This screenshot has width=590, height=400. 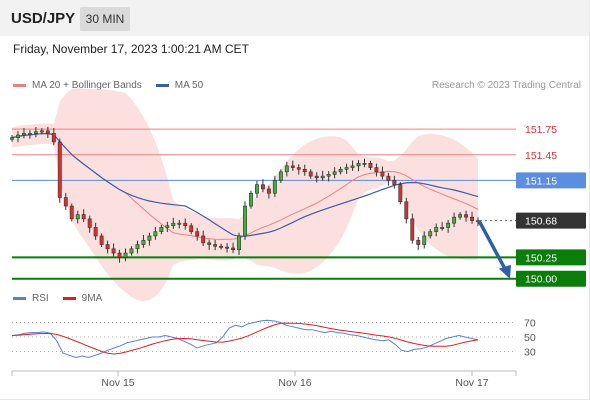 What do you see at coordinates (294, 383) in the screenshot?
I see `x-tick-label: Nov 16` at bounding box center [294, 383].